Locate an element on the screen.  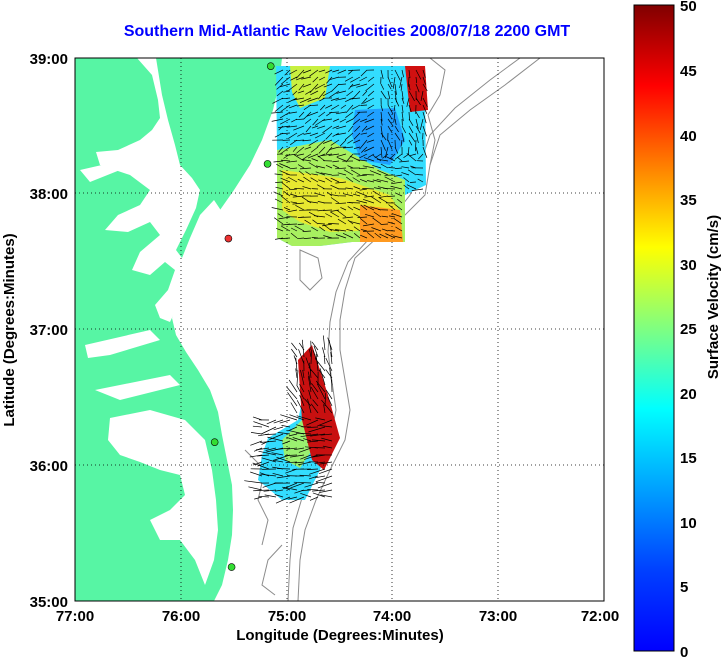
colorbar-tick: 40 is located at coordinates (688, 136).